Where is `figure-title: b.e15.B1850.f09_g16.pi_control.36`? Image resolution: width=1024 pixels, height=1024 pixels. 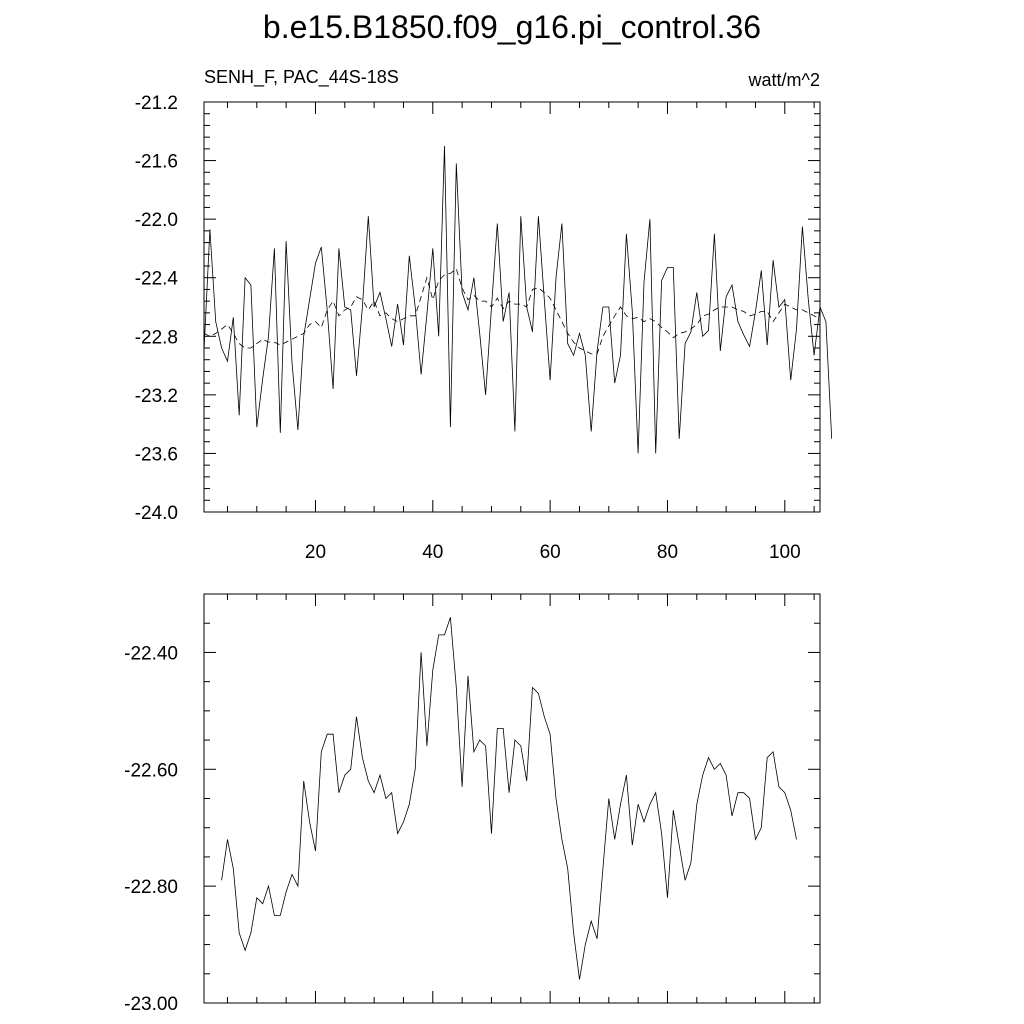 figure-title: b.e15.B1850.f09_g16.pi_control.36 is located at coordinates (512, 27).